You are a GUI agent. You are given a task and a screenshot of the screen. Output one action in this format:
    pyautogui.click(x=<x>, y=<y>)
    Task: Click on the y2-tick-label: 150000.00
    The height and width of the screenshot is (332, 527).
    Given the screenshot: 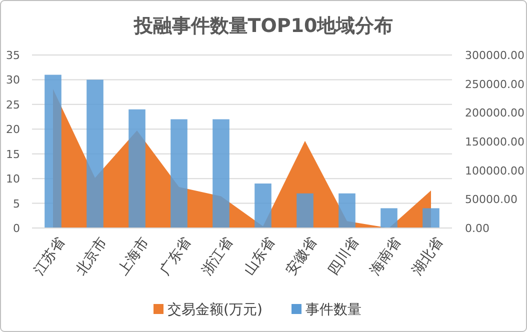 What is the action you would take?
    pyautogui.click(x=494, y=142)
    